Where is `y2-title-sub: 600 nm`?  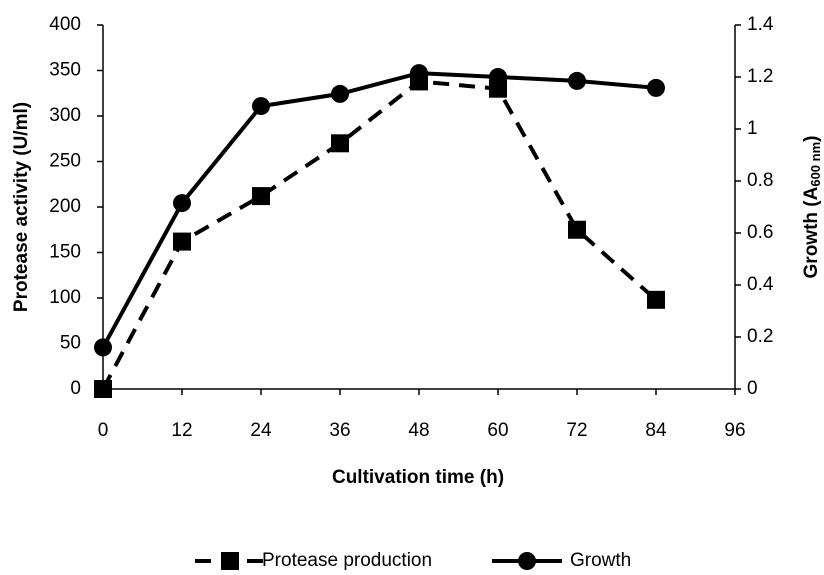
y2-title-sub: 600 nm is located at coordinates (815, 164).